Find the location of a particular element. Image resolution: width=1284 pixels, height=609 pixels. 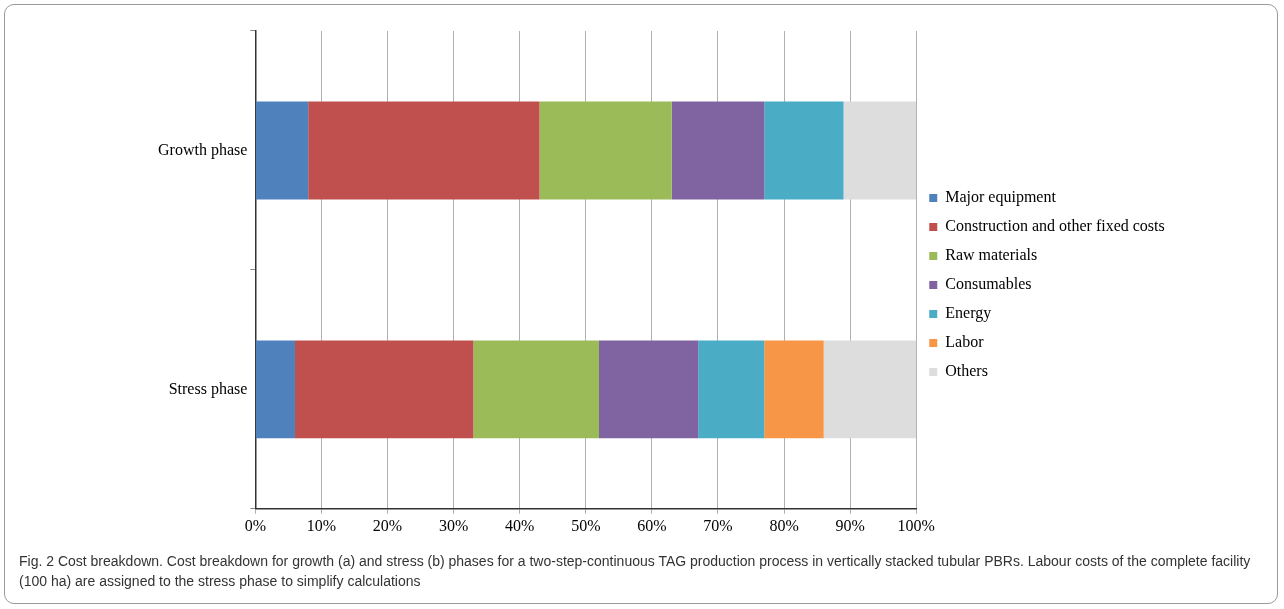

legend-label: Others is located at coordinates (966, 371).